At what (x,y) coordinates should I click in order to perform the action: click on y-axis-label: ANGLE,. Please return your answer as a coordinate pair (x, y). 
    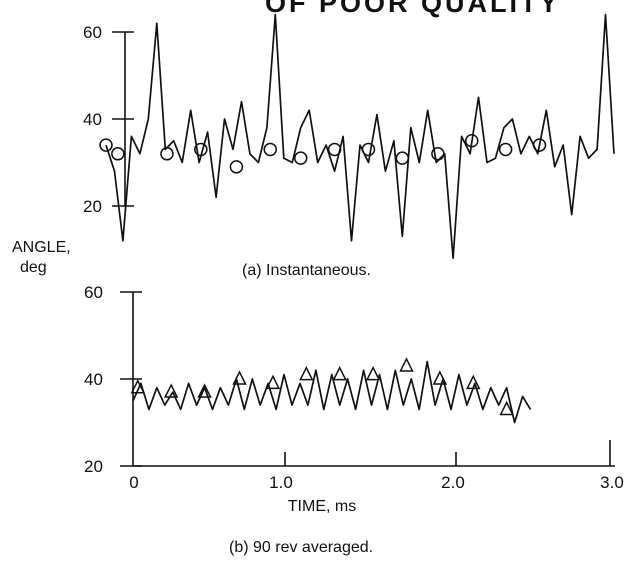
    Looking at the image, I should click on (41, 247).